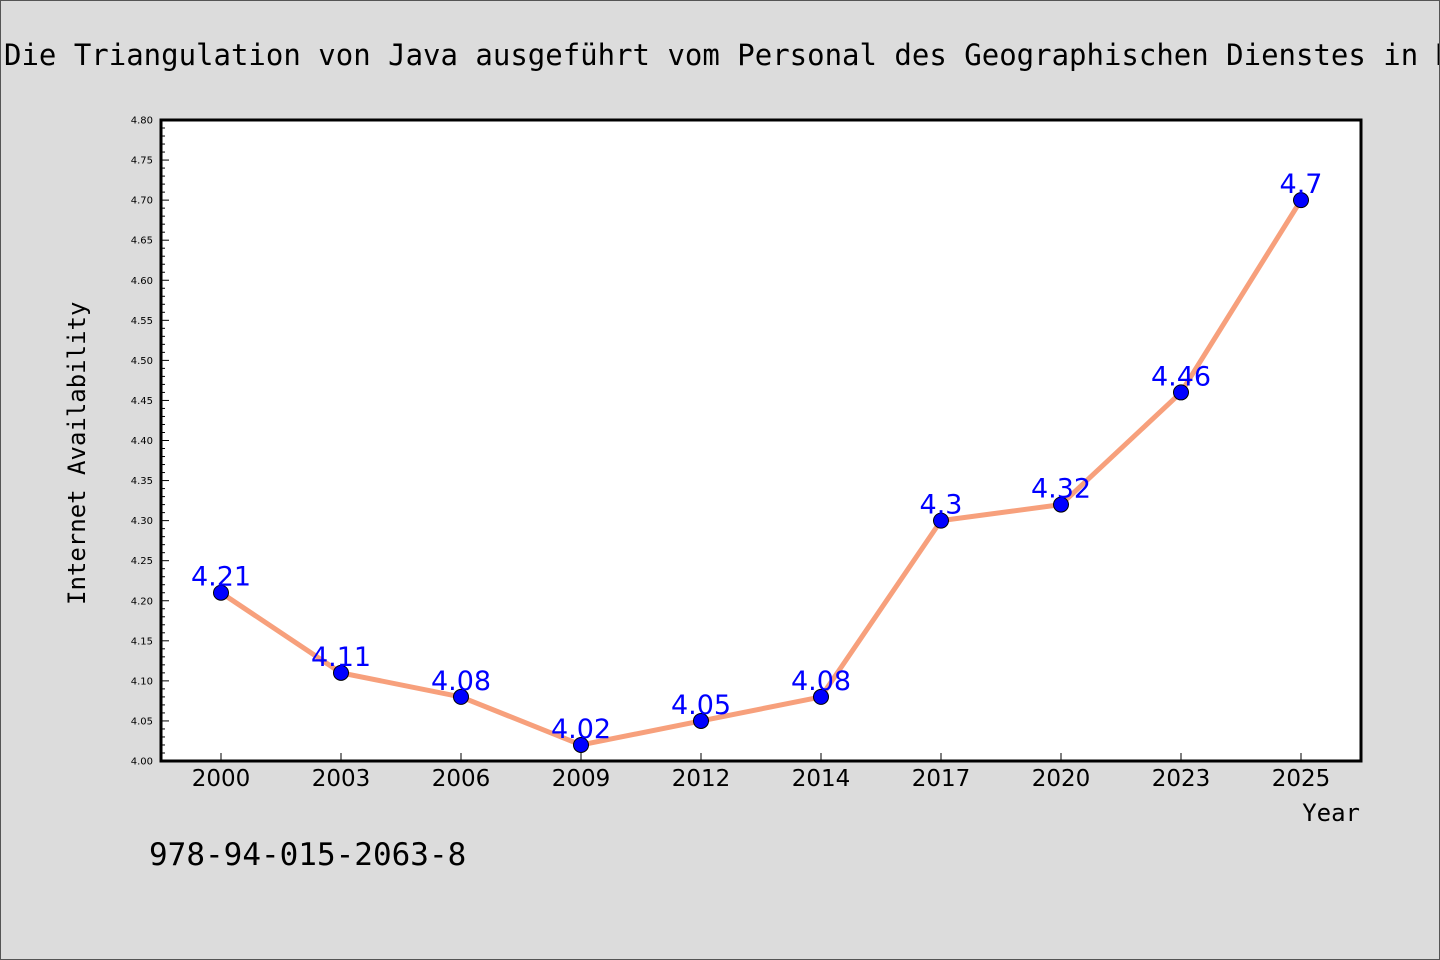 The width and height of the screenshot is (1440, 960). Describe the element at coordinates (142, 361) in the screenshot. I see `y-tick-label: 4.50` at that location.